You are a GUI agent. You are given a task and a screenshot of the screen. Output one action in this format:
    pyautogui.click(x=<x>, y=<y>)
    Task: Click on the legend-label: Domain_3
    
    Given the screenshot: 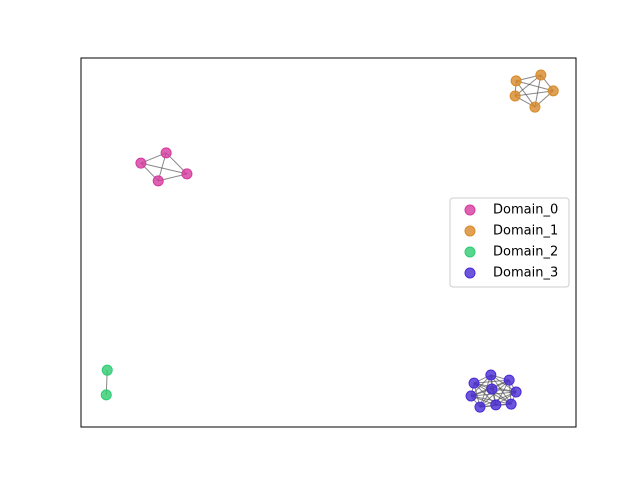 What is the action you would take?
    pyautogui.click(x=525, y=273)
    